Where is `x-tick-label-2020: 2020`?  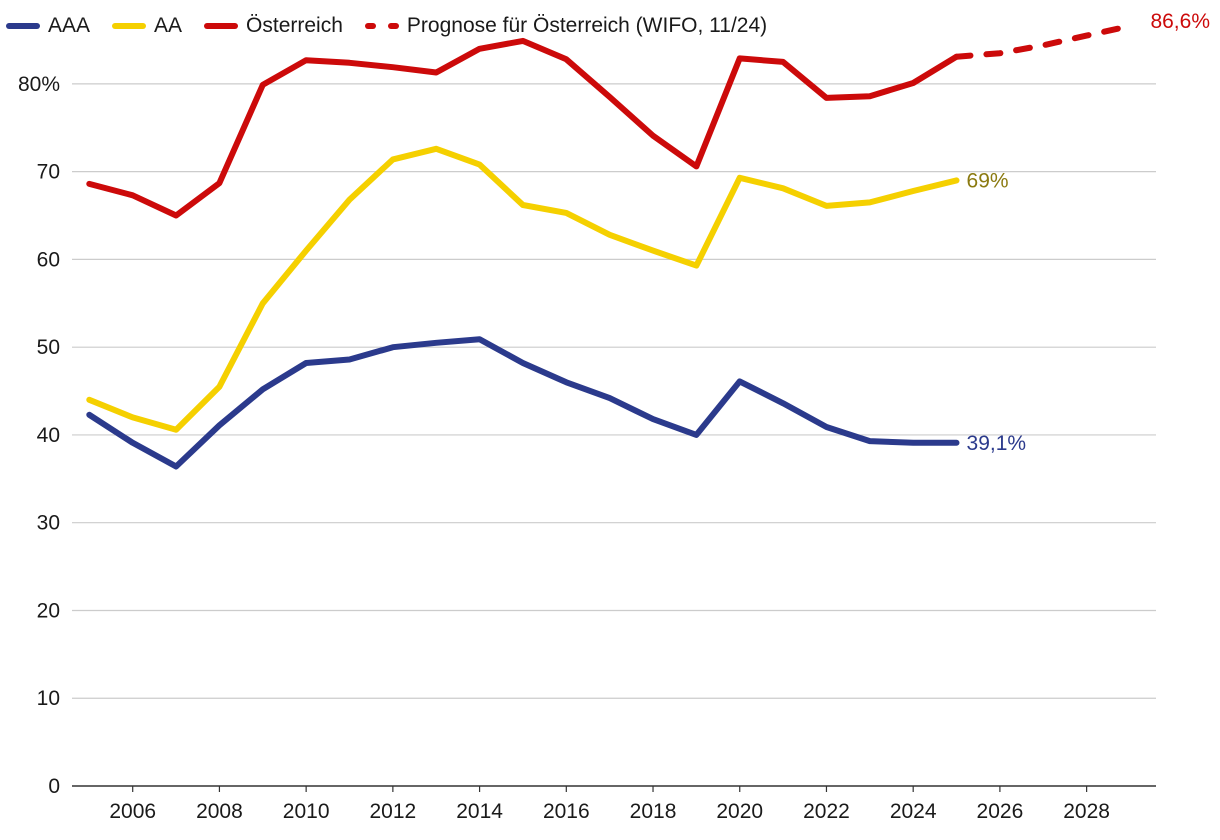 x-tick-label-2020: 2020 is located at coordinates (739, 811).